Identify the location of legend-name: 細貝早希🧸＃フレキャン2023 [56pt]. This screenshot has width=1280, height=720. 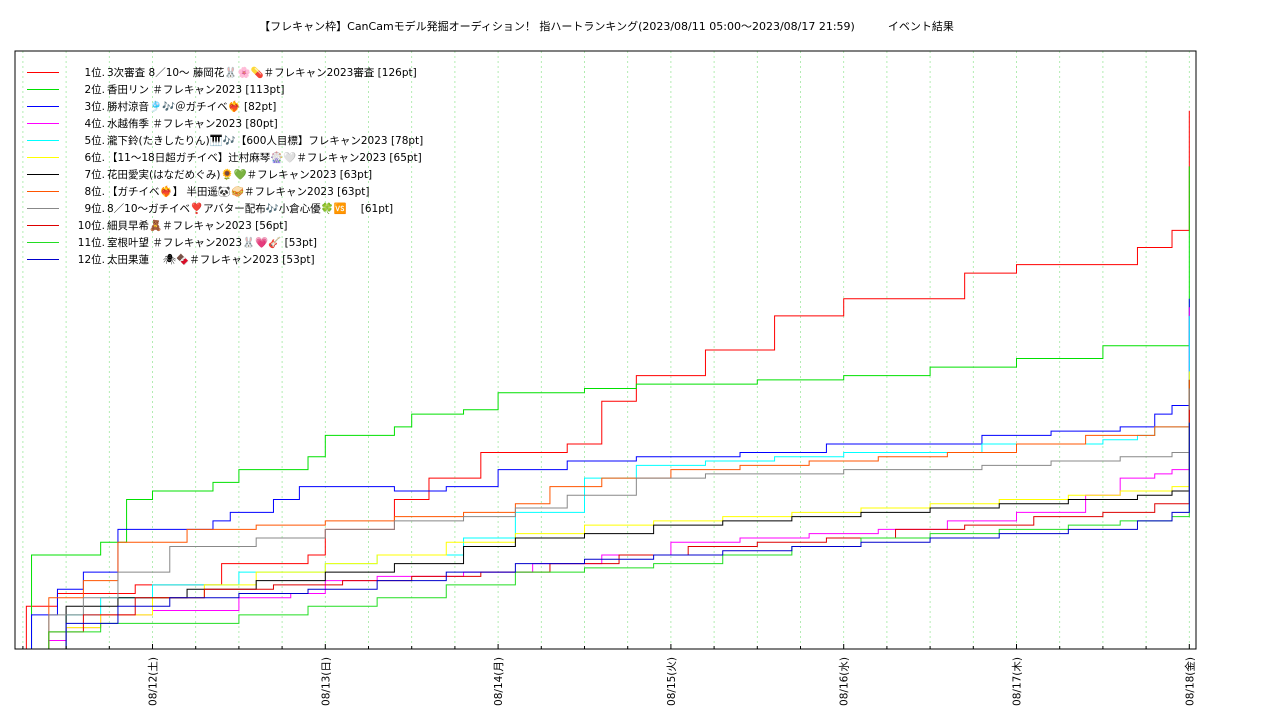
(197, 226).